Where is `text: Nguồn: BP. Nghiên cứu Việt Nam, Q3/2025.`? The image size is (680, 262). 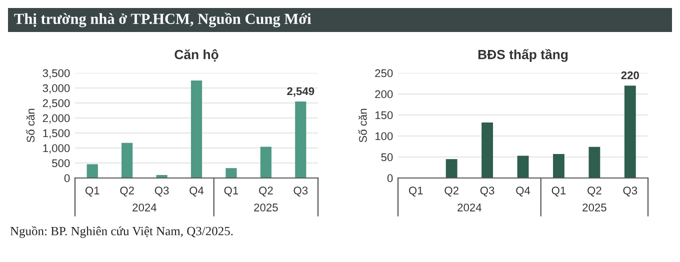 text: Nguồn: BP. Nghiên cứu Việt Nam, Q3/2025. is located at coordinates (121, 232).